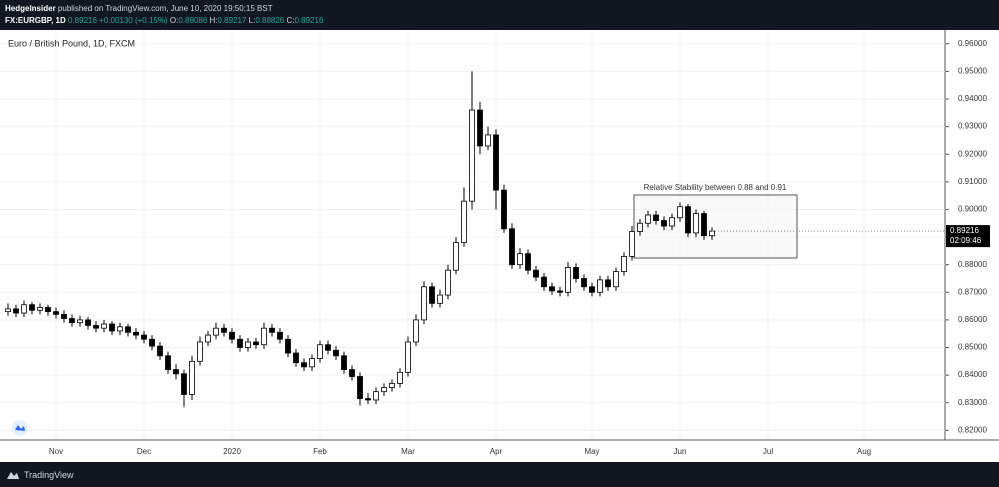 This screenshot has width=999, height=487. I want to click on o-value: 0.89086, so click(193, 20).